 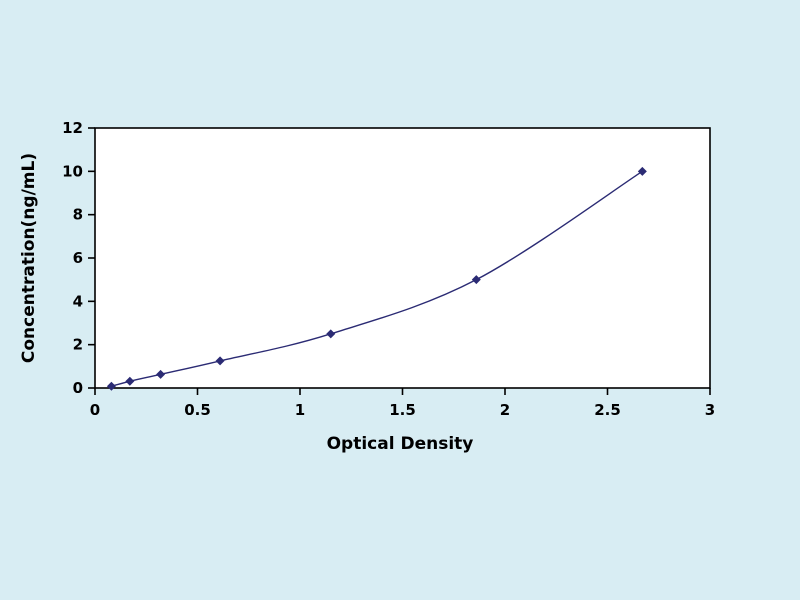 I want to click on x-axis-label: Optical Density, so click(x=400, y=444).